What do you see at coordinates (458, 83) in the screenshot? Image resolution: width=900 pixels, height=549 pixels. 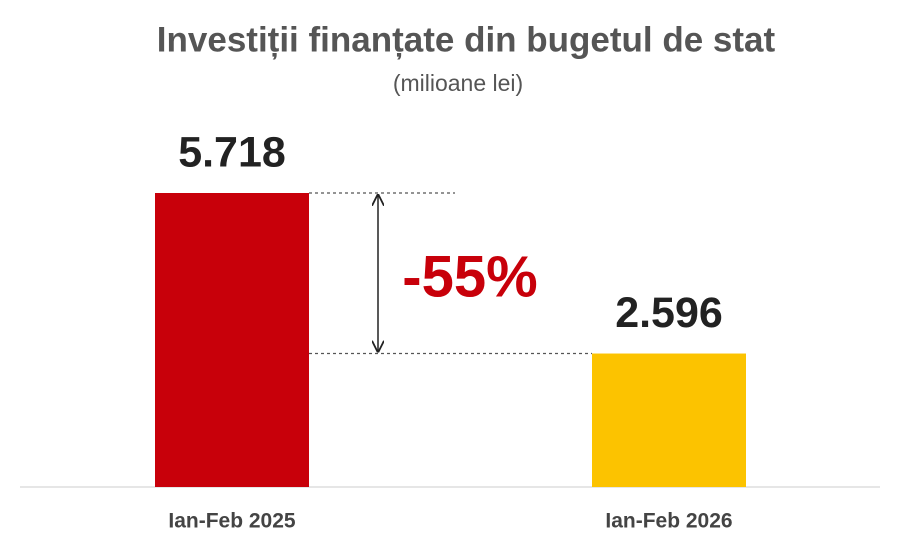 I see `chart-subtitle: (milioane lei)` at bounding box center [458, 83].